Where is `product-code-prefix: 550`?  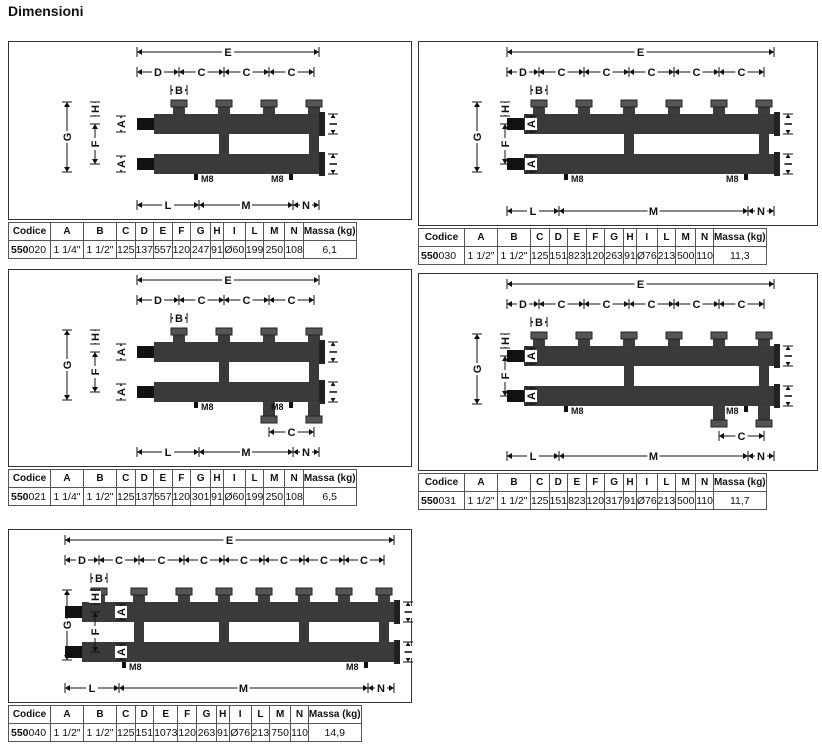 product-code-prefix: 550 is located at coordinates (20, 496).